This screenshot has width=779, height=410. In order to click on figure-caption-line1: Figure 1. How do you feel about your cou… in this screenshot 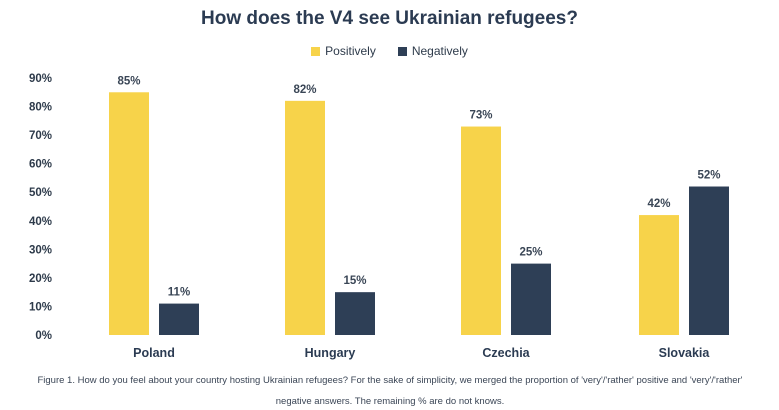, I will do `click(390, 380)`.